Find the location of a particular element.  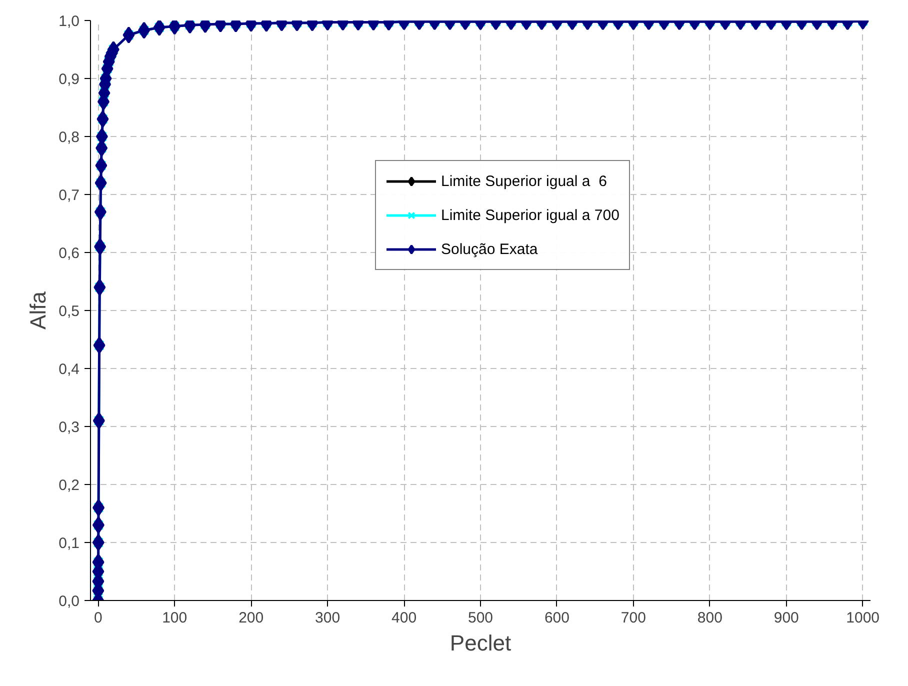

x-axis-title: Peclet is located at coordinates (481, 643).